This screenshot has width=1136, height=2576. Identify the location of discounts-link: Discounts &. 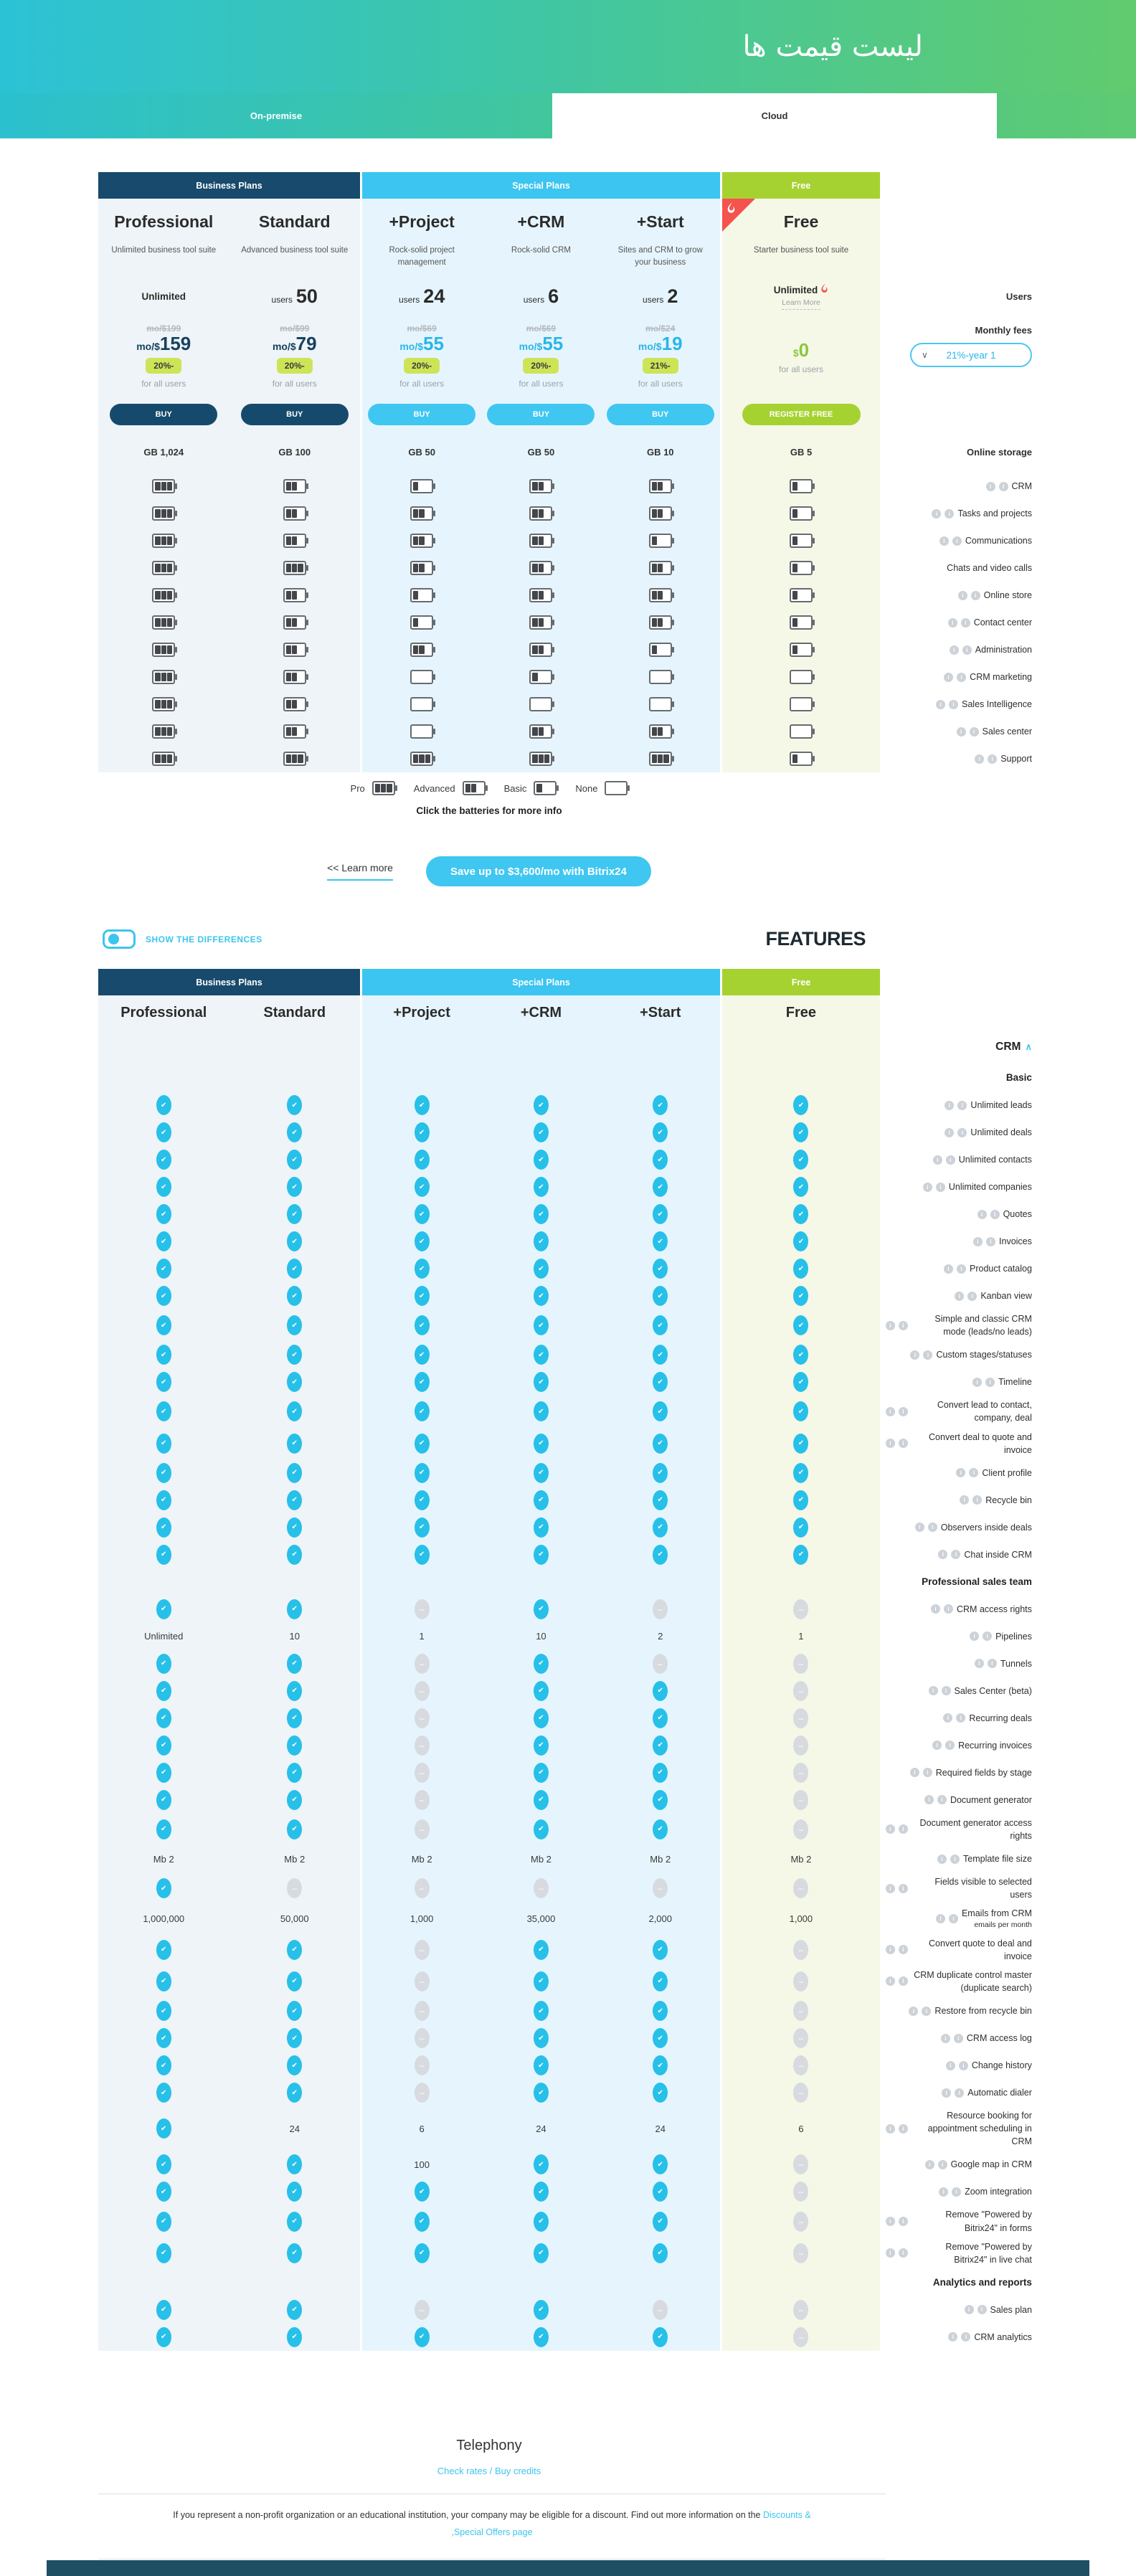
(787, 2515).